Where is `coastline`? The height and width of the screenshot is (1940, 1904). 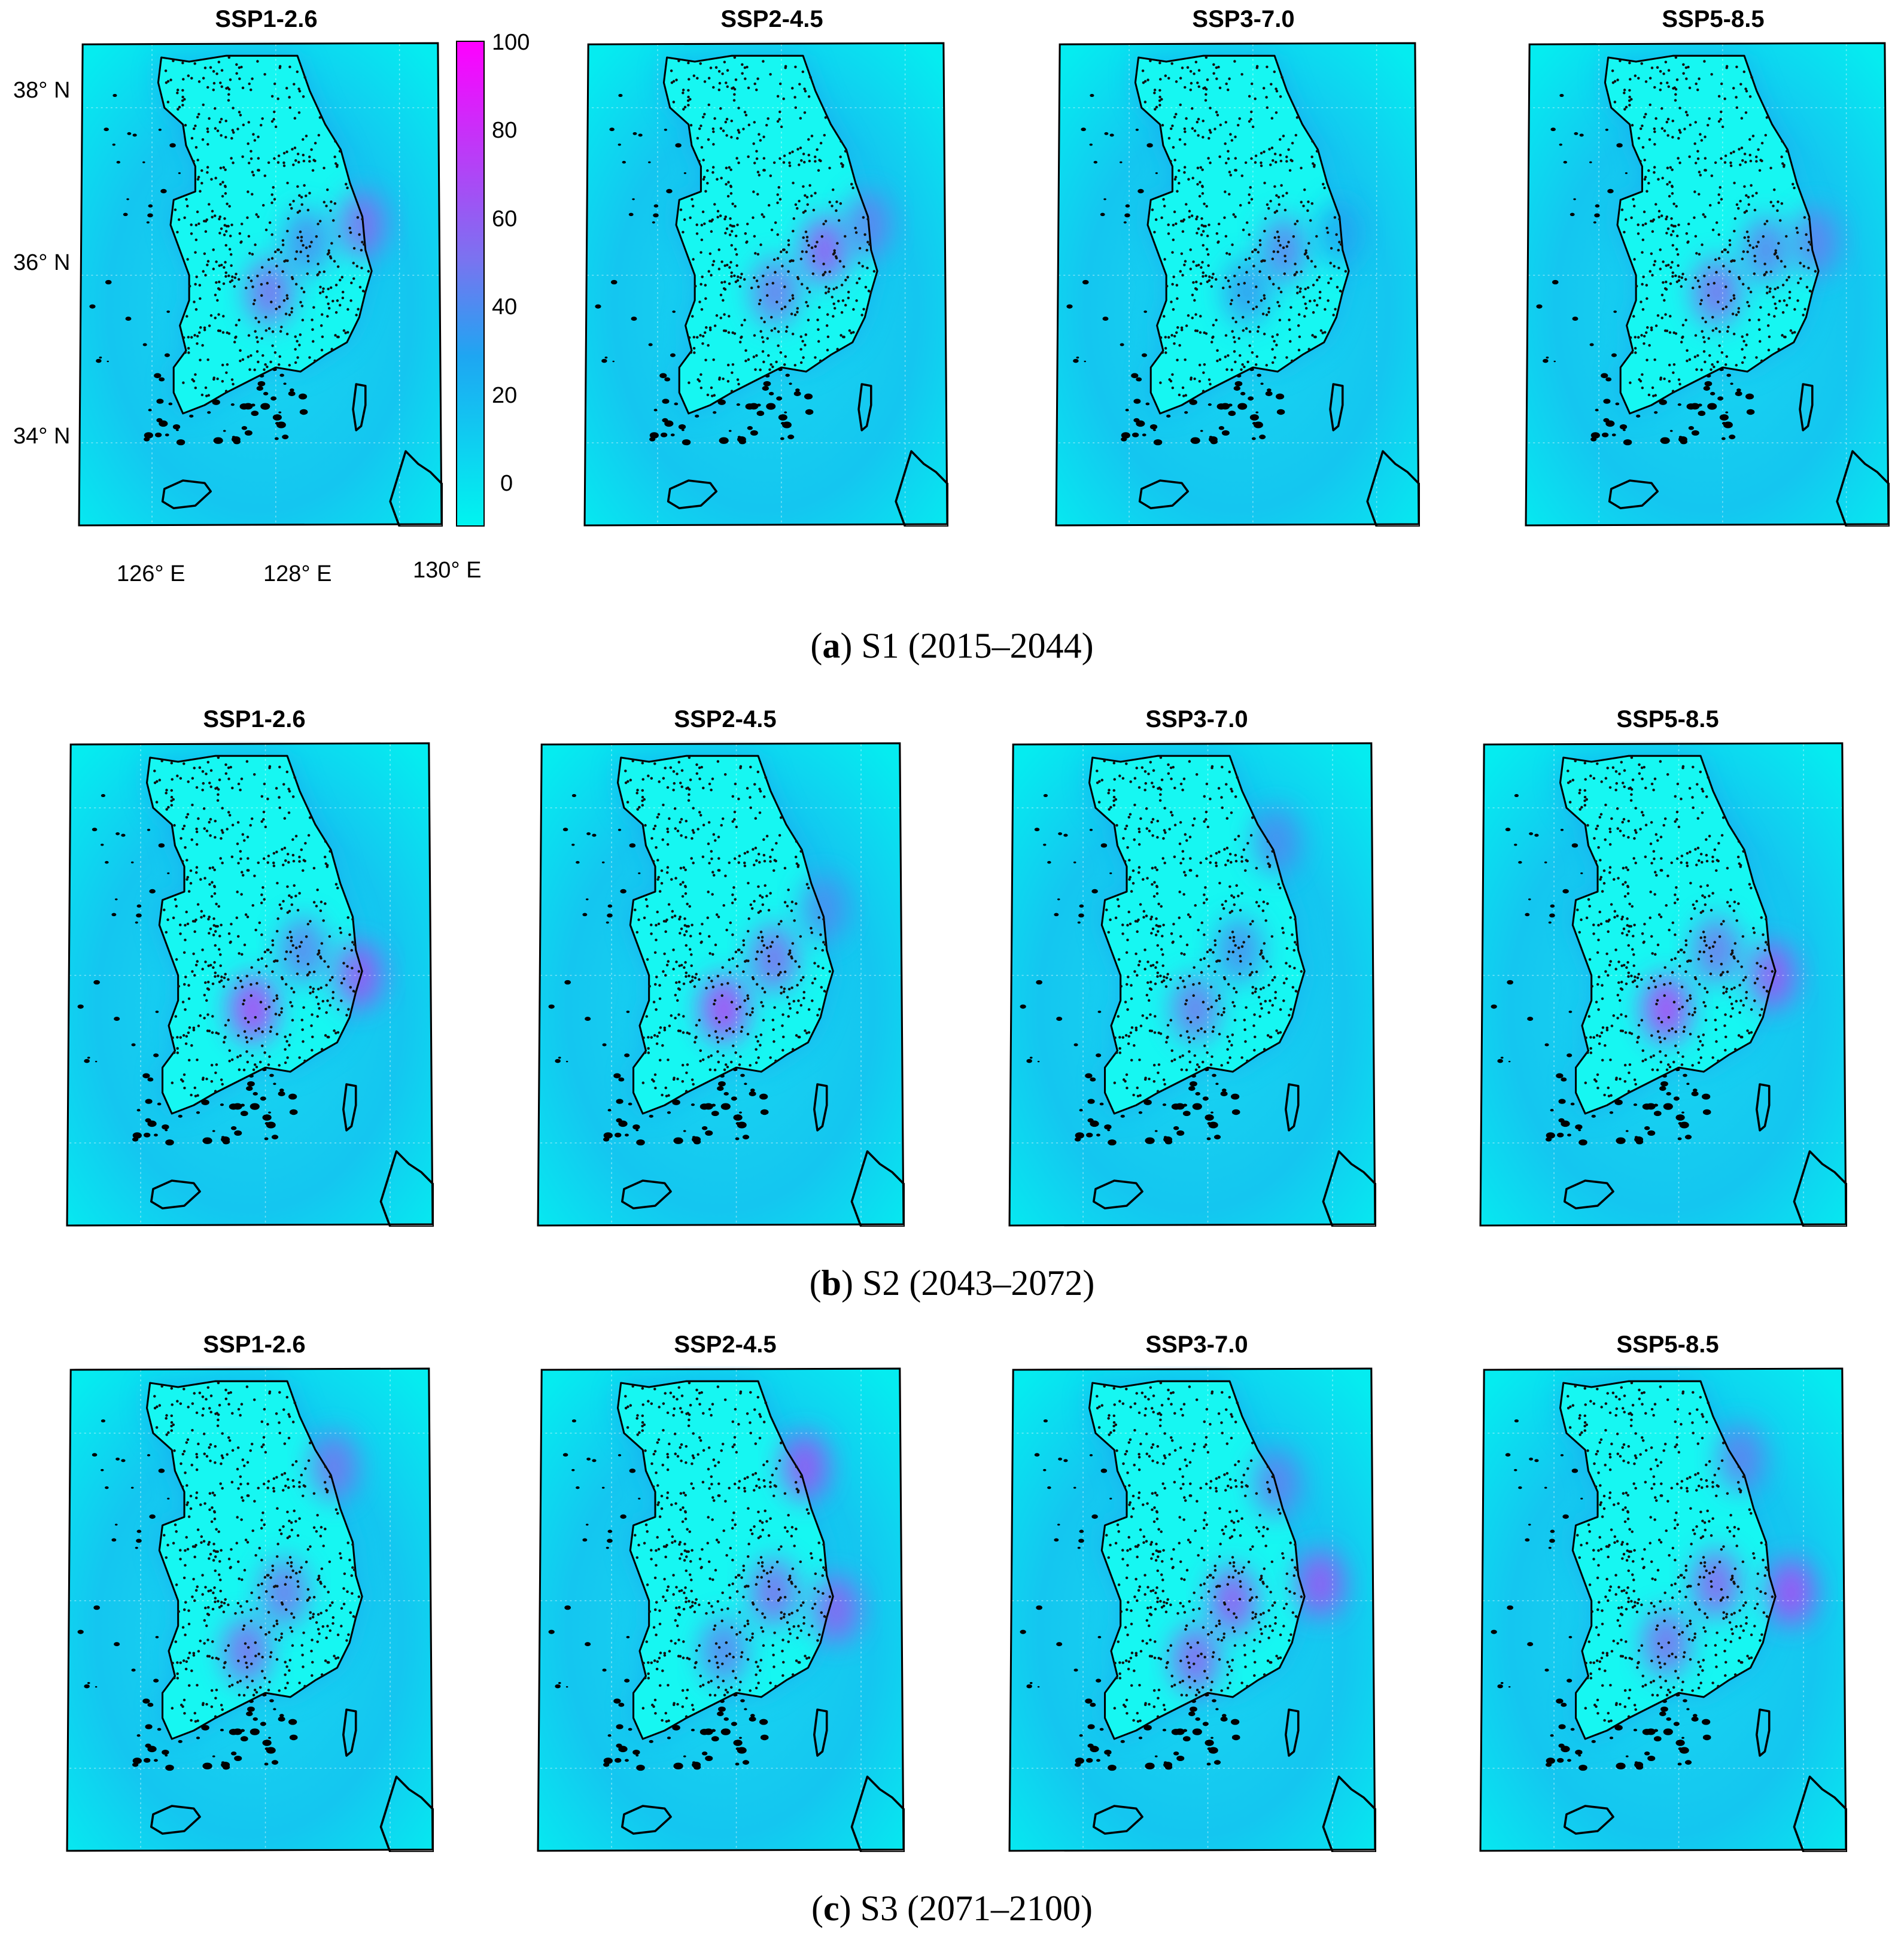
coastline is located at coordinates (1863, 489).